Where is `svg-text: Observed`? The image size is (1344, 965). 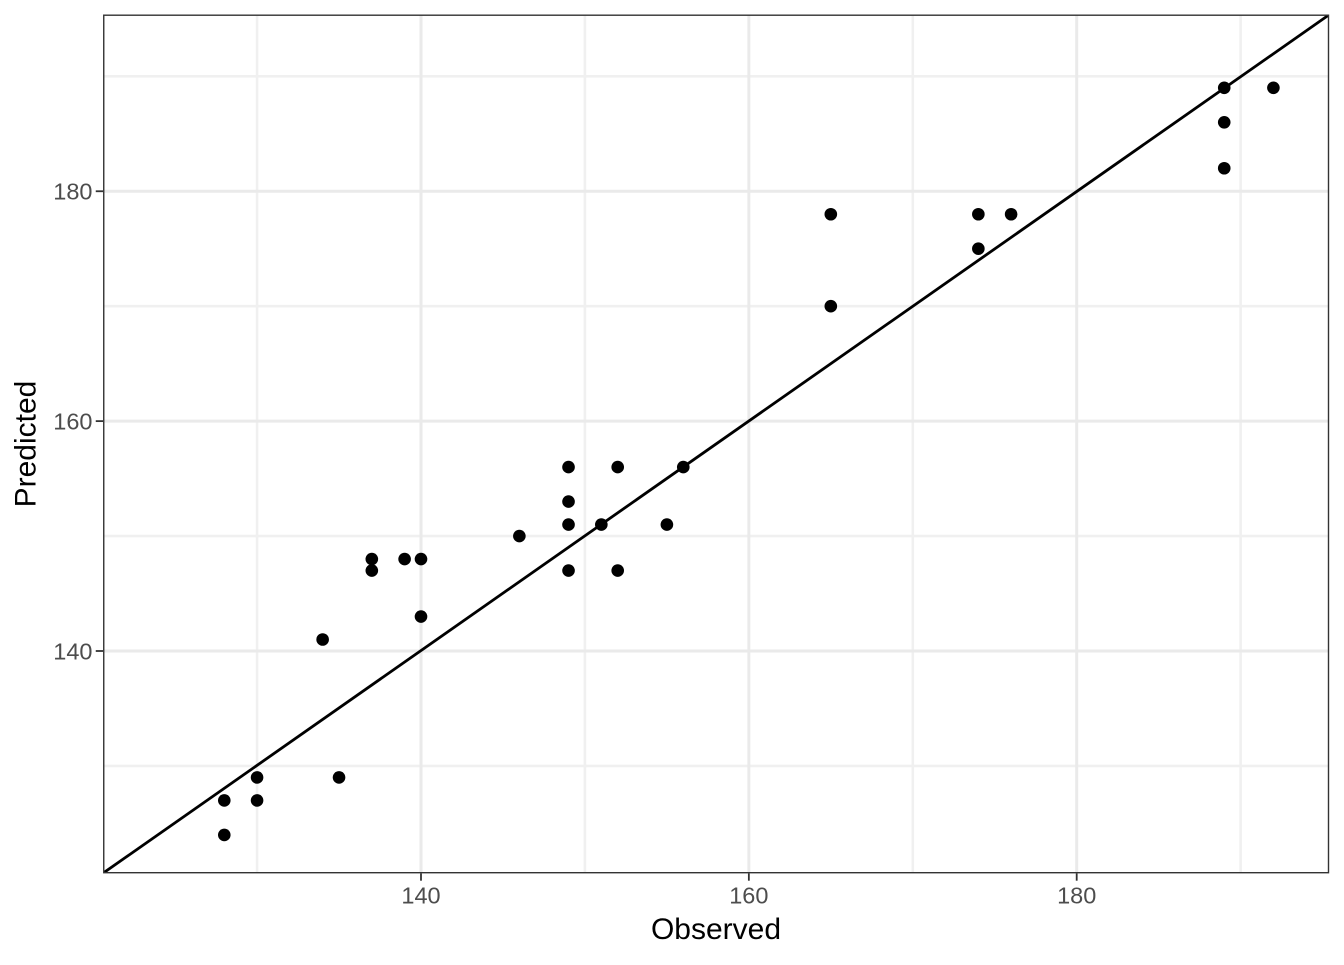 svg-text: Observed is located at coordinates (716, 929).